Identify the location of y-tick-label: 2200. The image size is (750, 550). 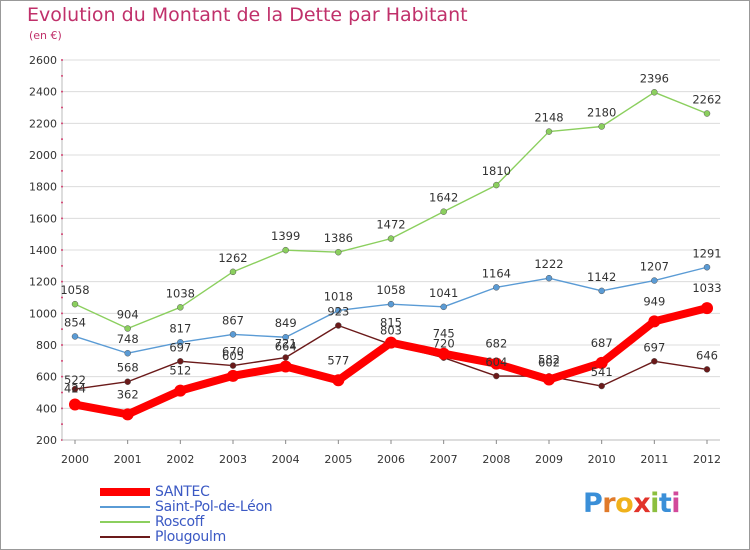
(43, 123).